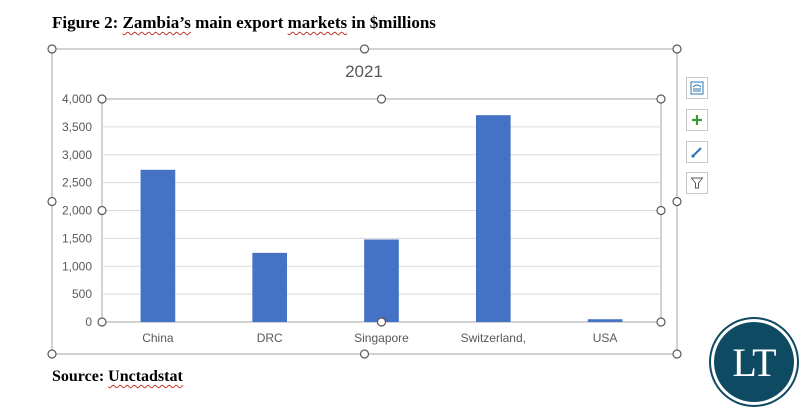 The image size is (800, 411). I want to click on source-label: Source:, so click(80, 376).